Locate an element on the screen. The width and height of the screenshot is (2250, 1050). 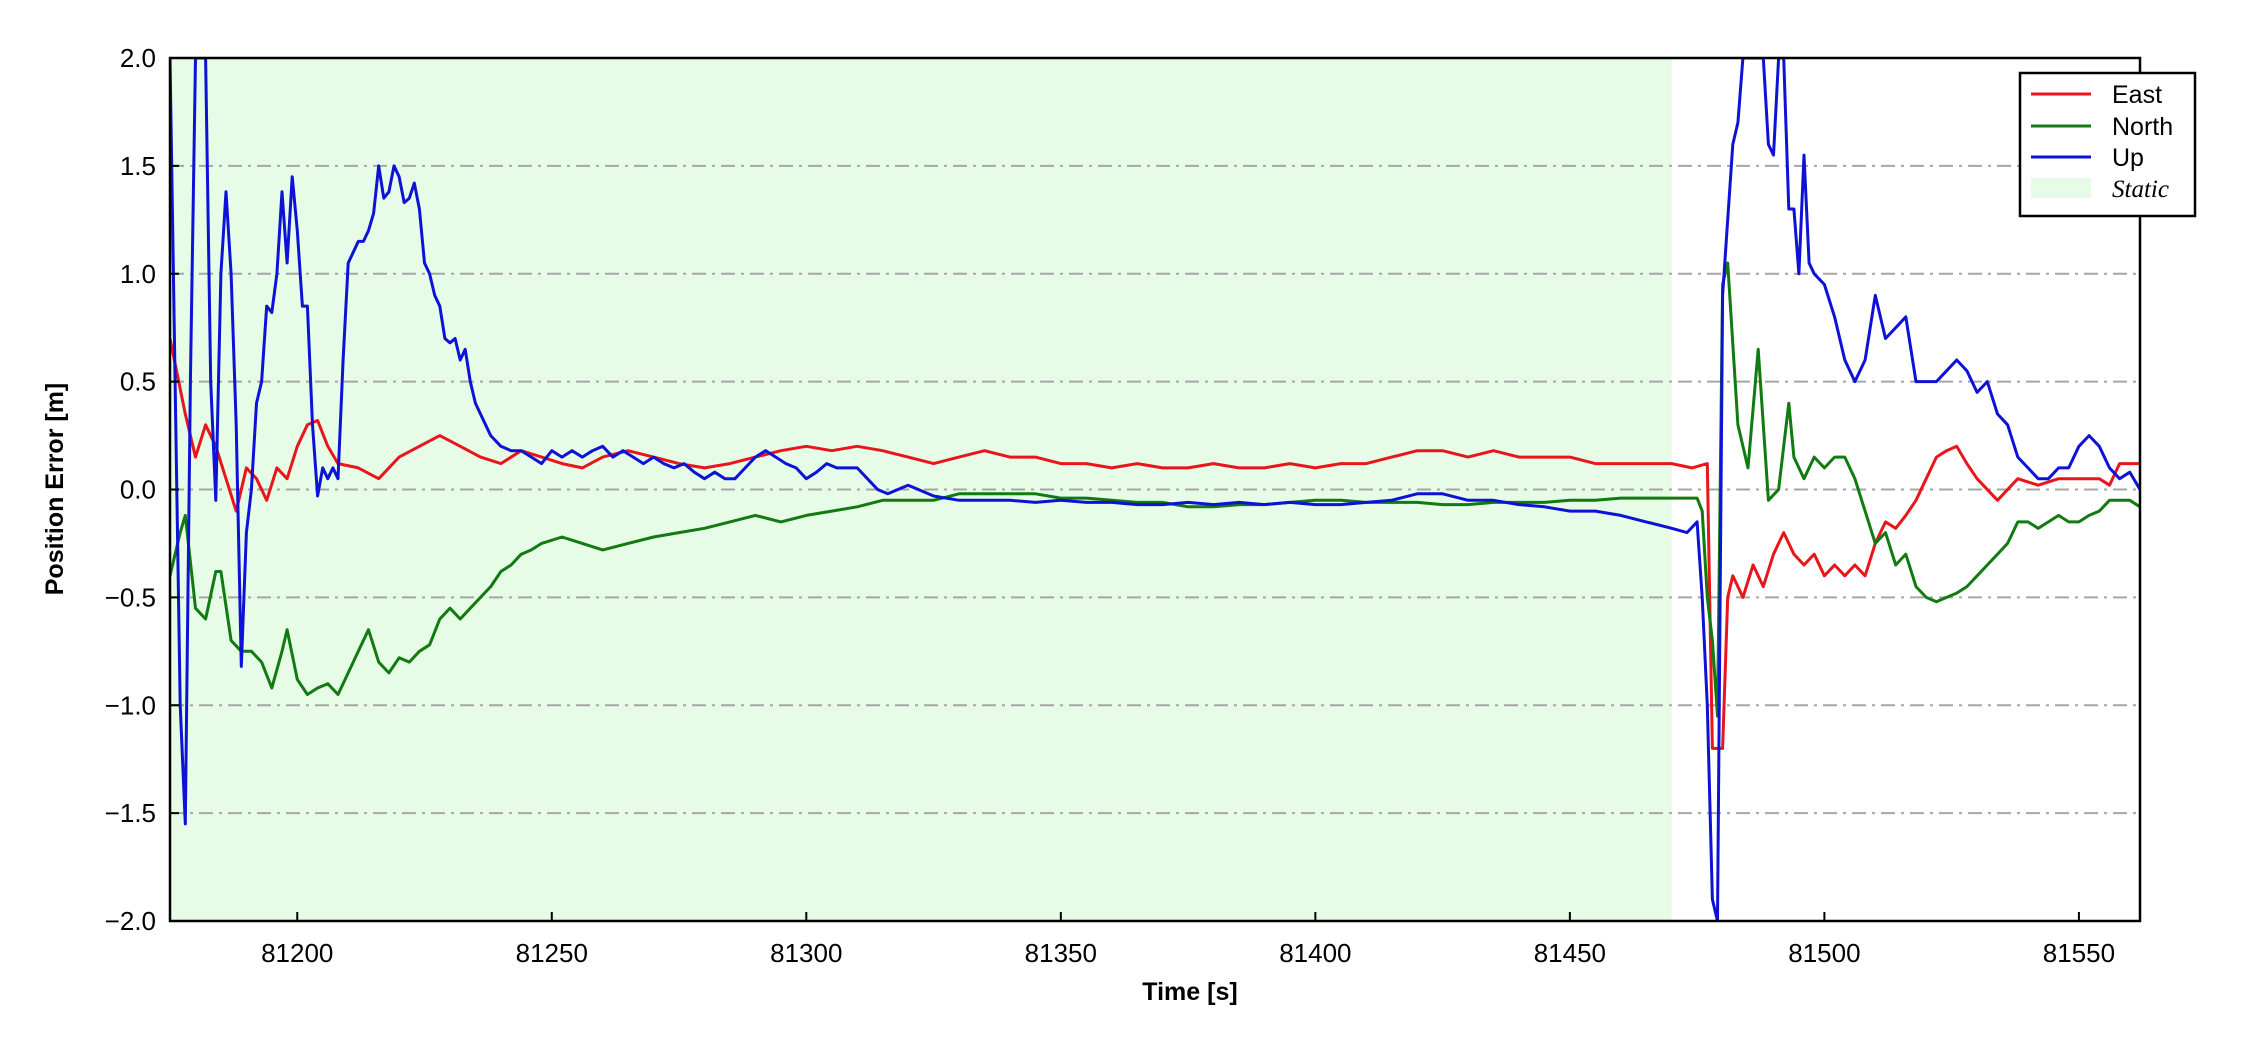
y-axis-title: Position Error [m] is located at coordinates (55, 489).